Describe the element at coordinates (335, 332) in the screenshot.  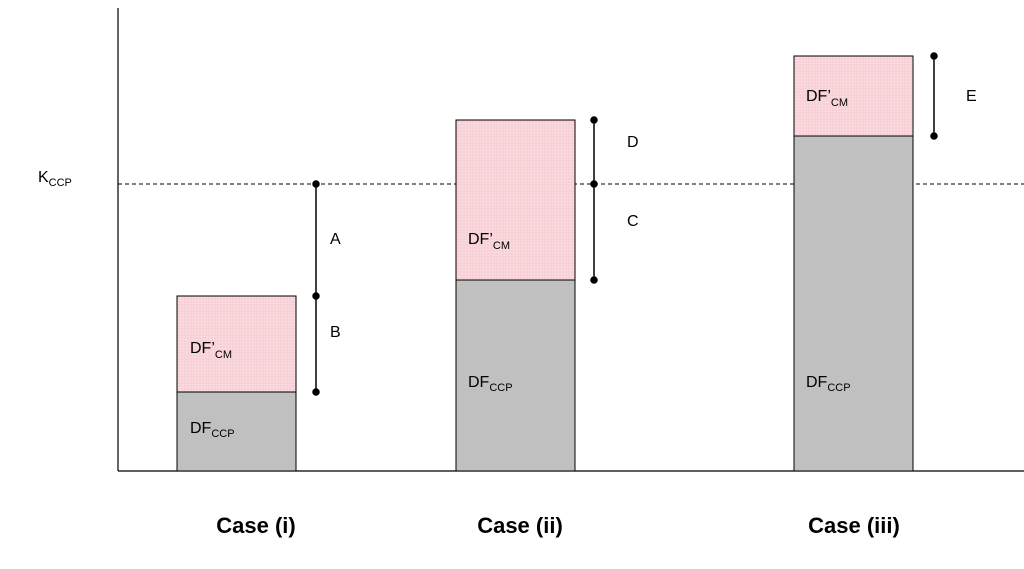
I see `bracket-label-b: B` at that location.